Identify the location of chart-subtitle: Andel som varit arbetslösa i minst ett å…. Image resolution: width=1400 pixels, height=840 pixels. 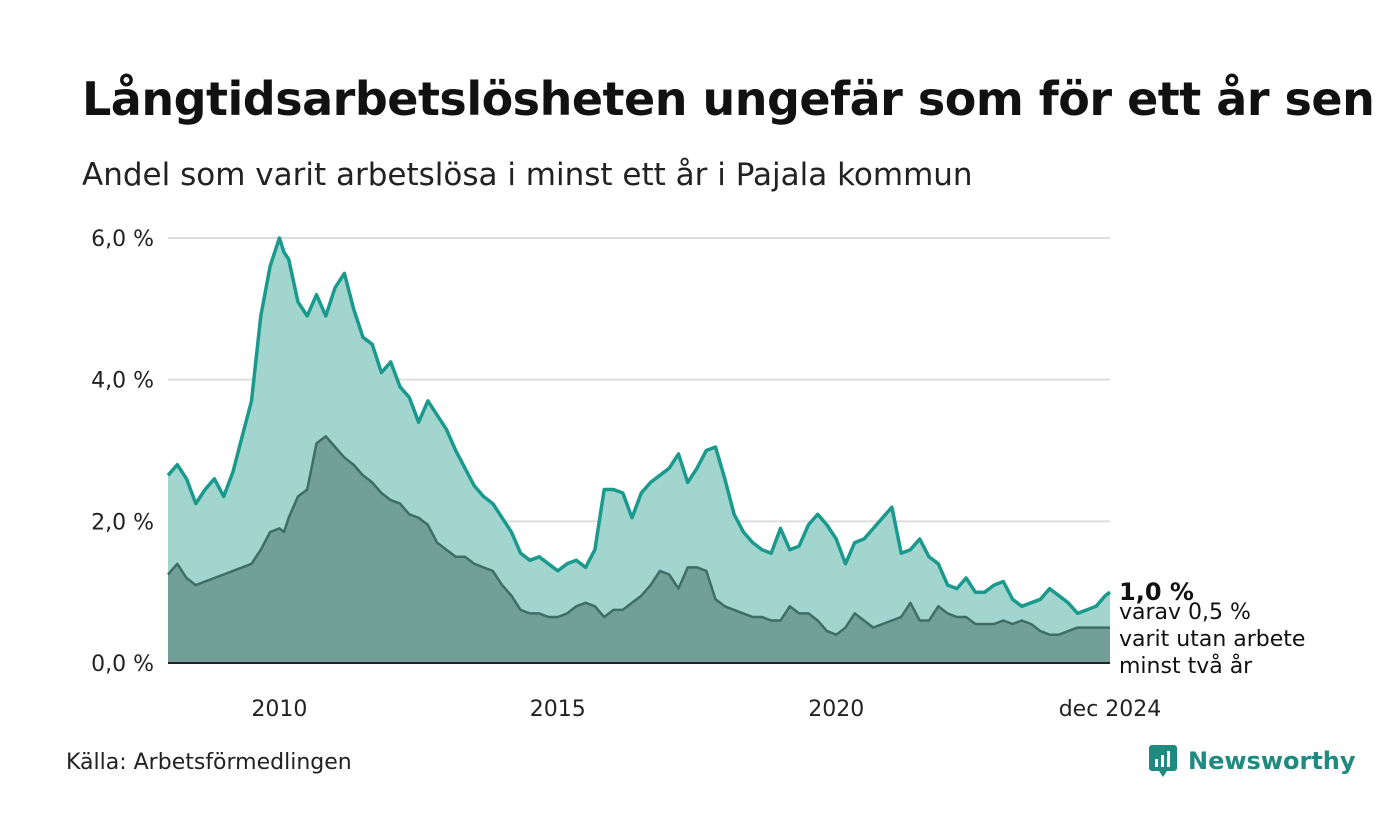
(527, 175).